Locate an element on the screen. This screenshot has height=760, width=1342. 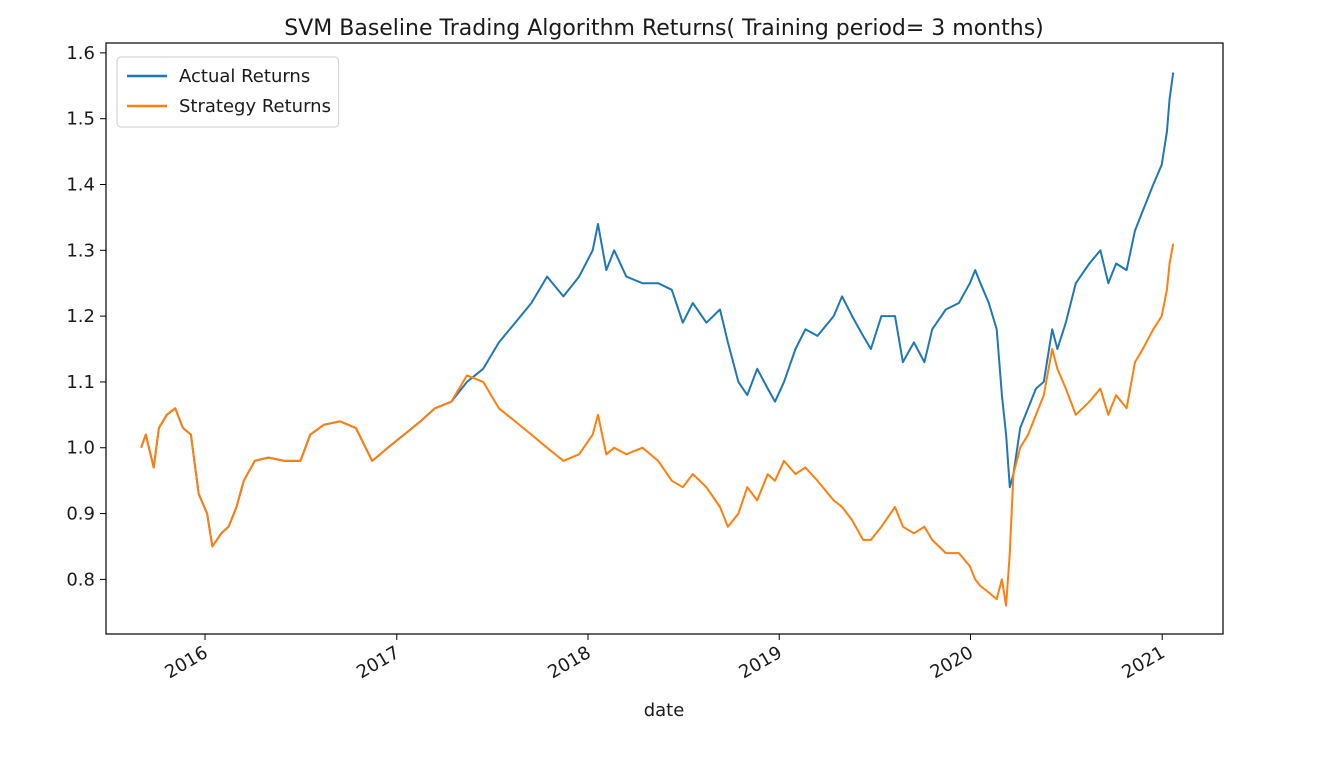
x-tick-label: 2018 is located at coordinates (569, 662).